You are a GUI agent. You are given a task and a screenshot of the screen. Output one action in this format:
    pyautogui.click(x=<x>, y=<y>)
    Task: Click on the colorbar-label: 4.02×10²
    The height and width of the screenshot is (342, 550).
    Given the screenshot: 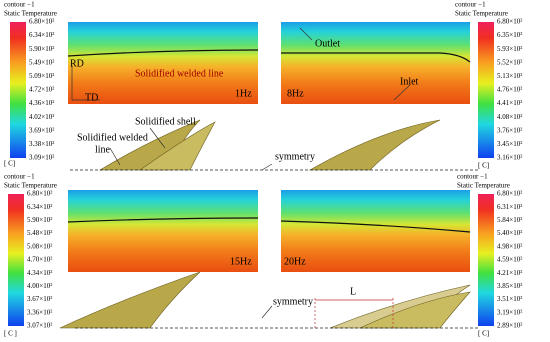 What is the action you would take?
    pyautogui.click(x=41, y=117)
    